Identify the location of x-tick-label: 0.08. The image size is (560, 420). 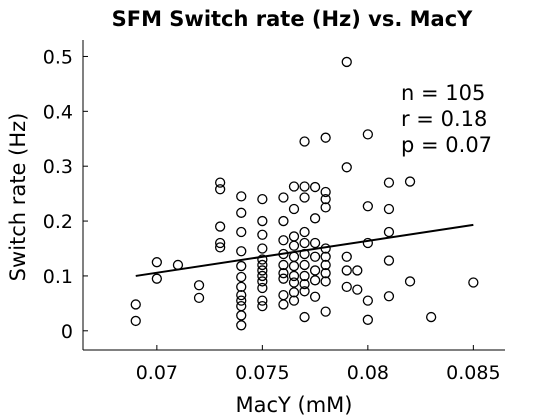
(368, 373).